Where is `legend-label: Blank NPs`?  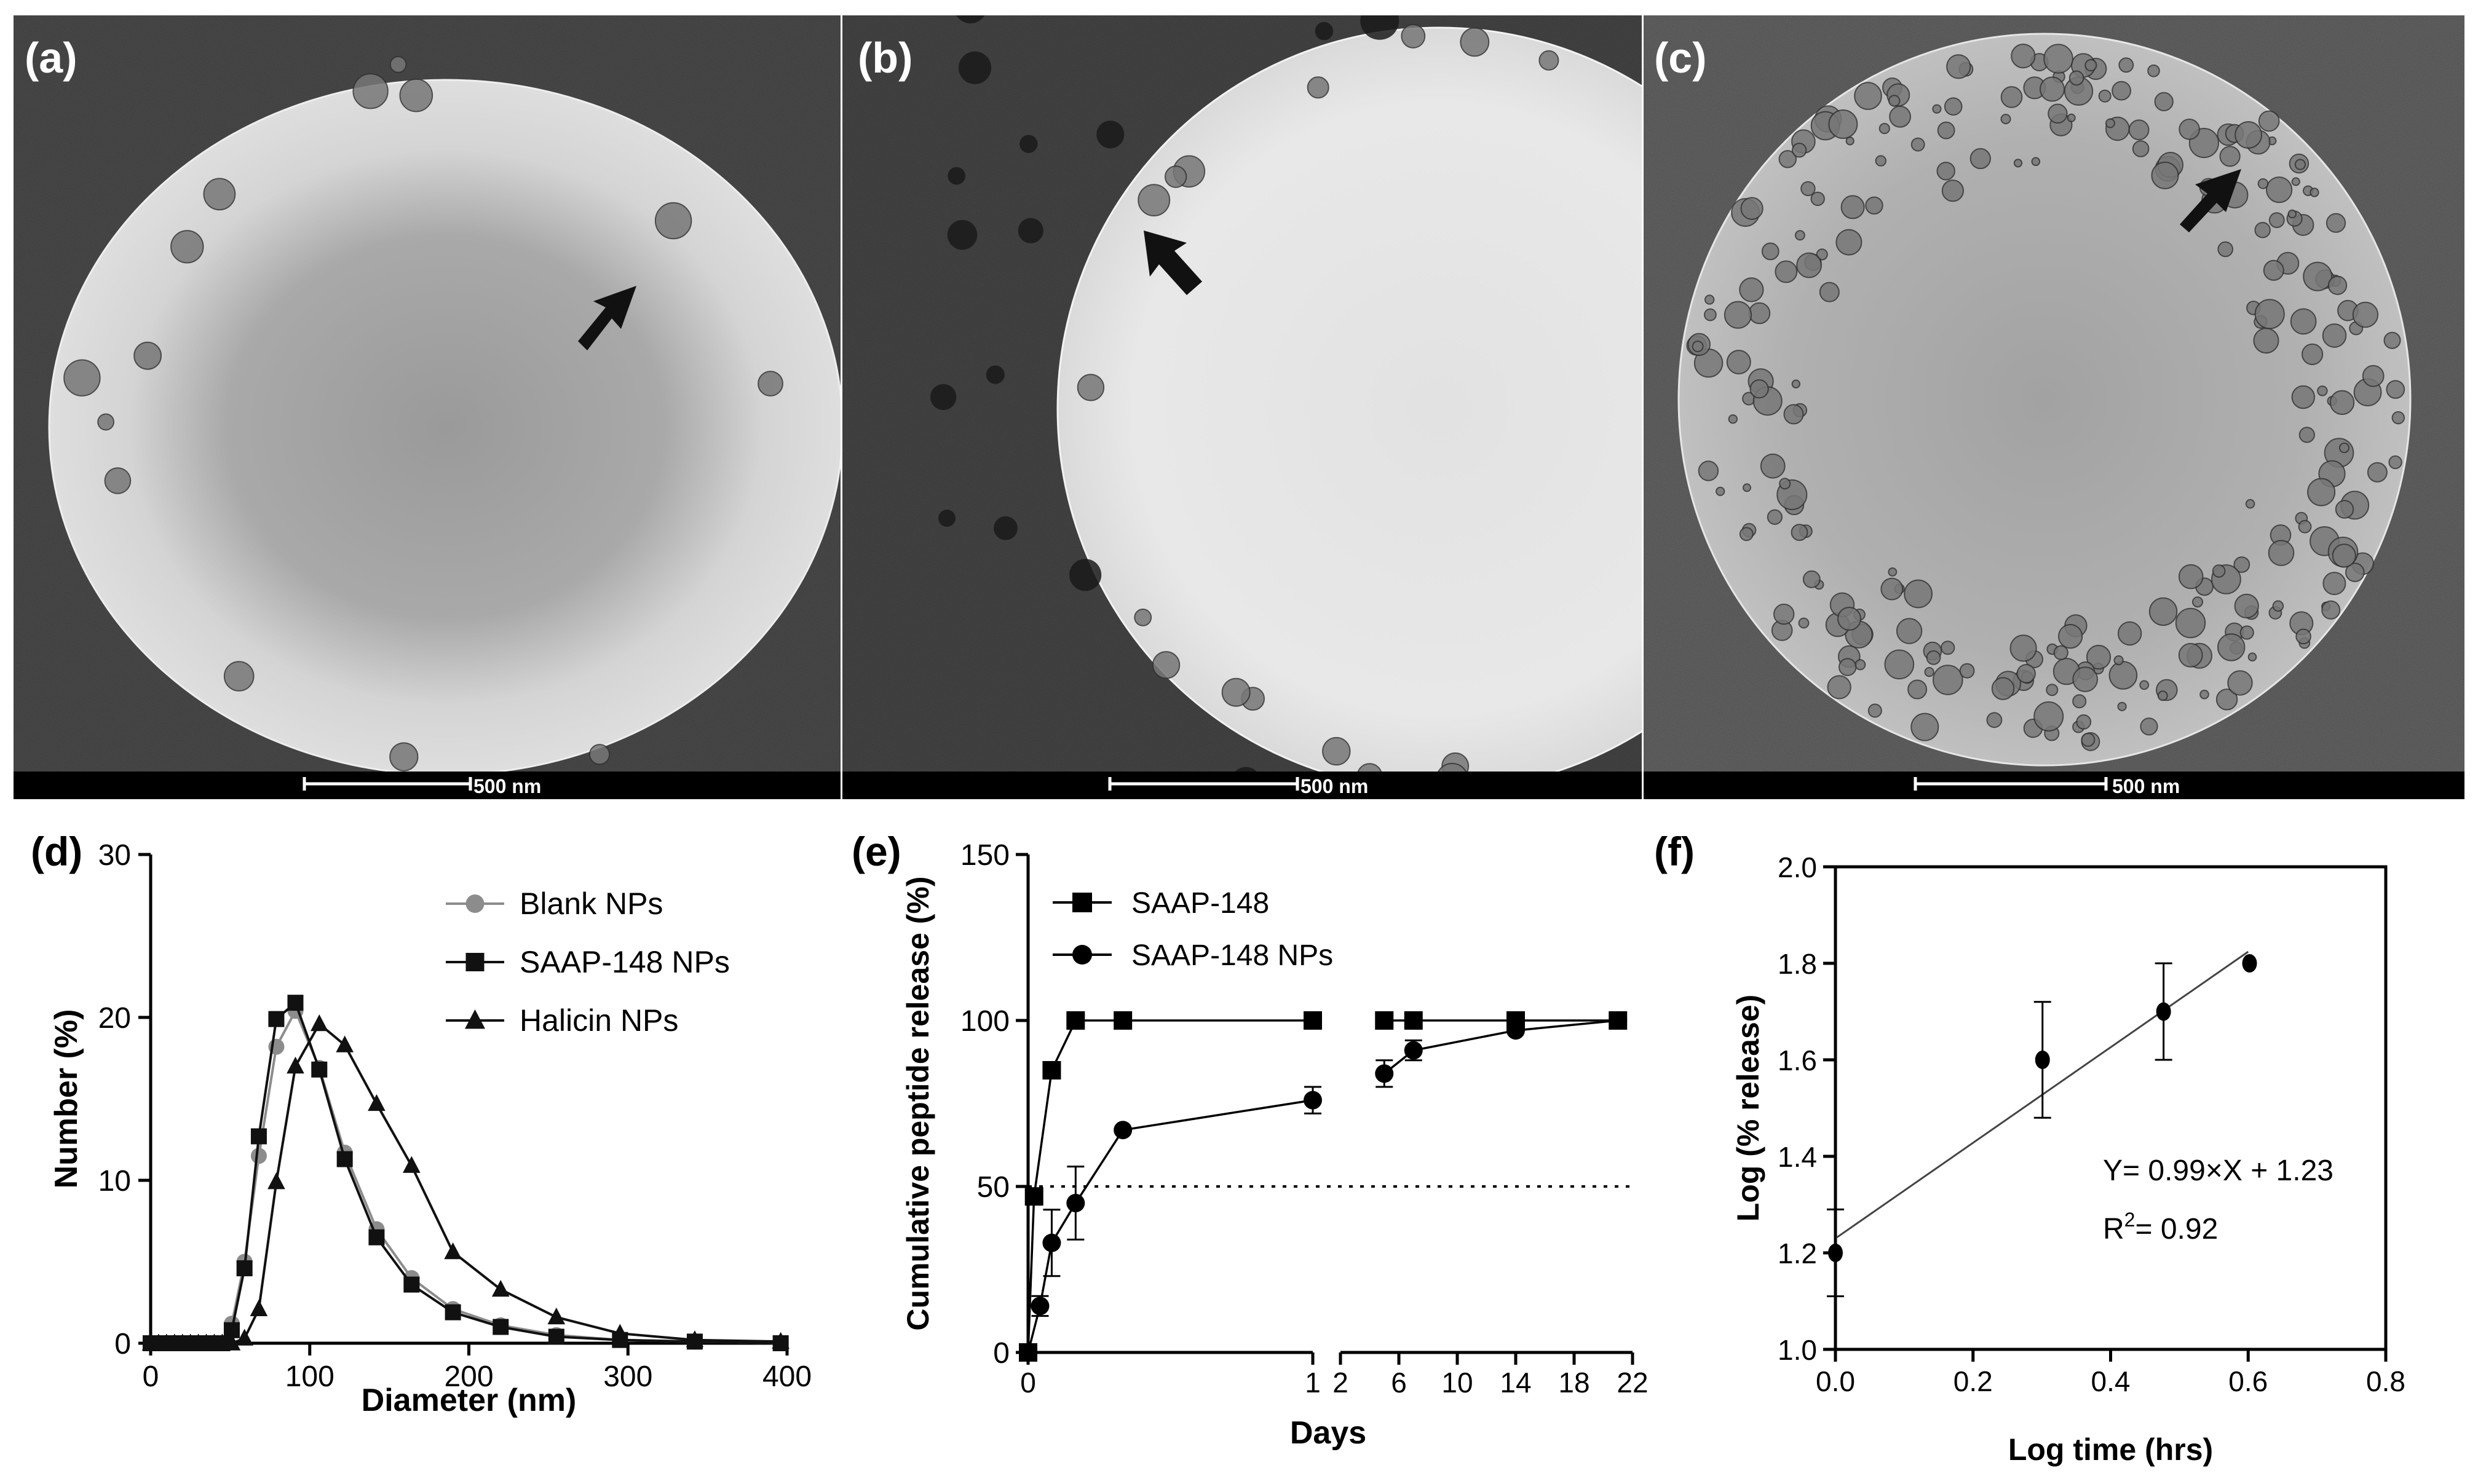 legend-label: Blank NPs is located at coordinates (591, 903).